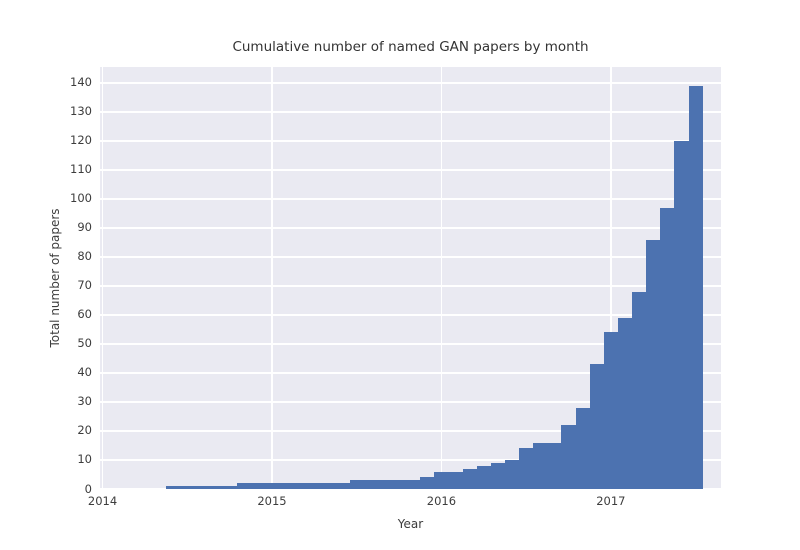 The image size is (800, 550). What do you see at coordinates (84, 372) in the screenshot?
I see `y-tick-label: 40` at bounding box center [84, 372].